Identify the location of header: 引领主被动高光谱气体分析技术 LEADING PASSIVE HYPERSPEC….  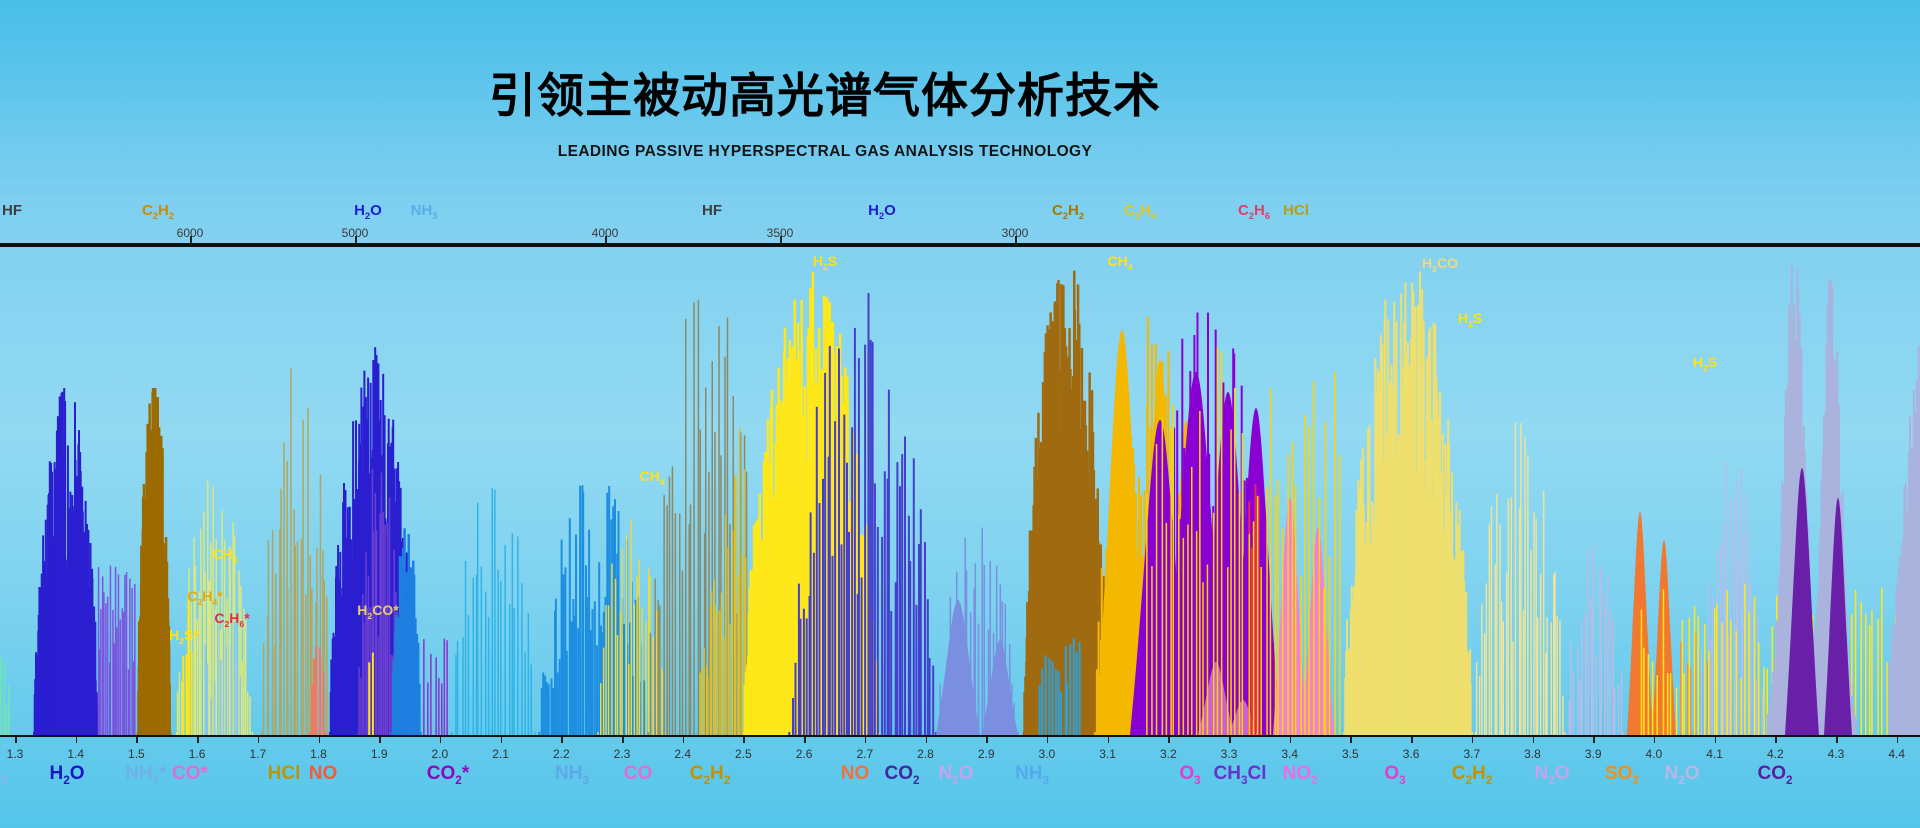
(825, 115).